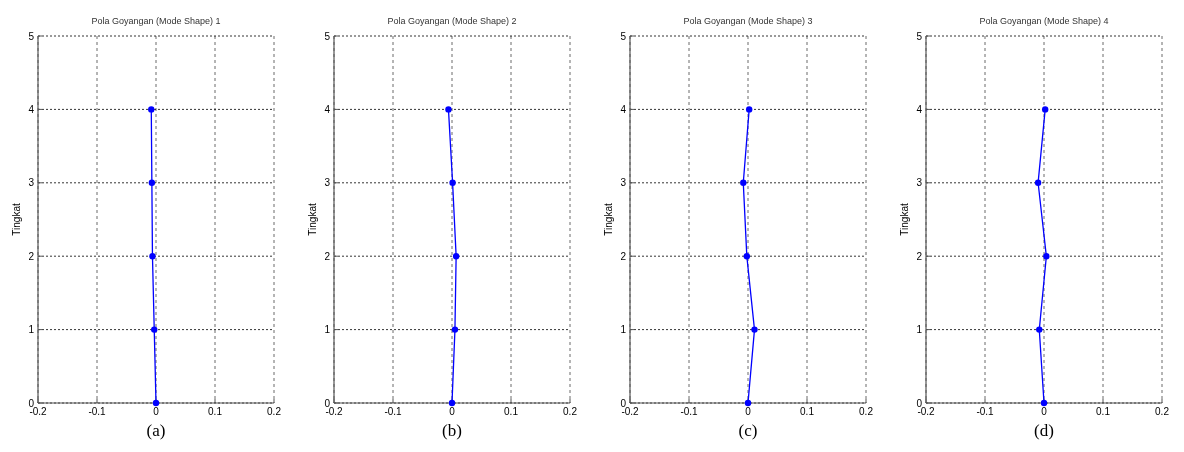 This screenshot has height=452, width=1184. Describe the element at coordinates (748, 21) in the screenshot. I see `chart-title: Pola Goyangan (Mode Shape) 3` at that location.